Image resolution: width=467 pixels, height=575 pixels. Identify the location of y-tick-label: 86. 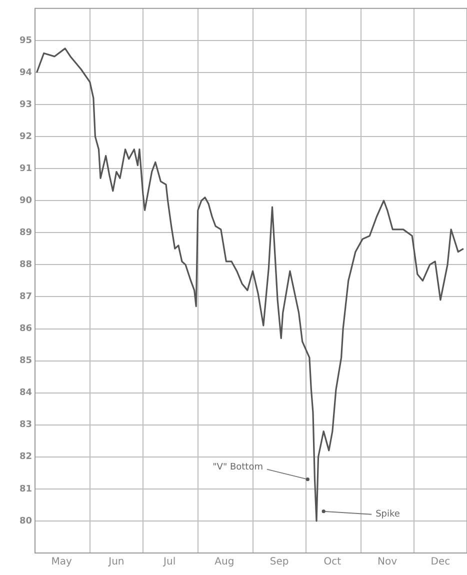
(25, 329).